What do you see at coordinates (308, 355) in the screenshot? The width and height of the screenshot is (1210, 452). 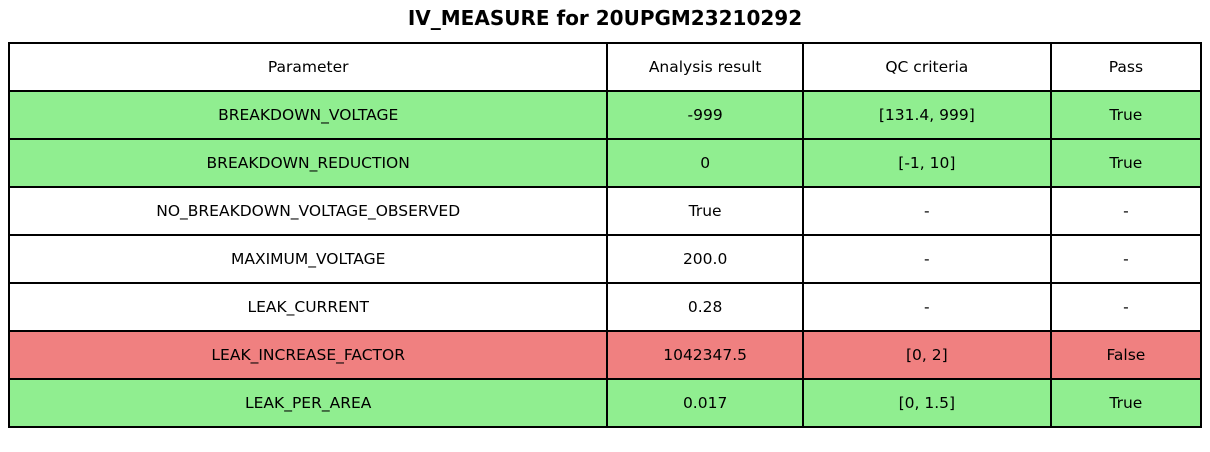 I see `parameter-cell: LEAK_INCREASE_FACTOR` at bounding box center [308, 355].